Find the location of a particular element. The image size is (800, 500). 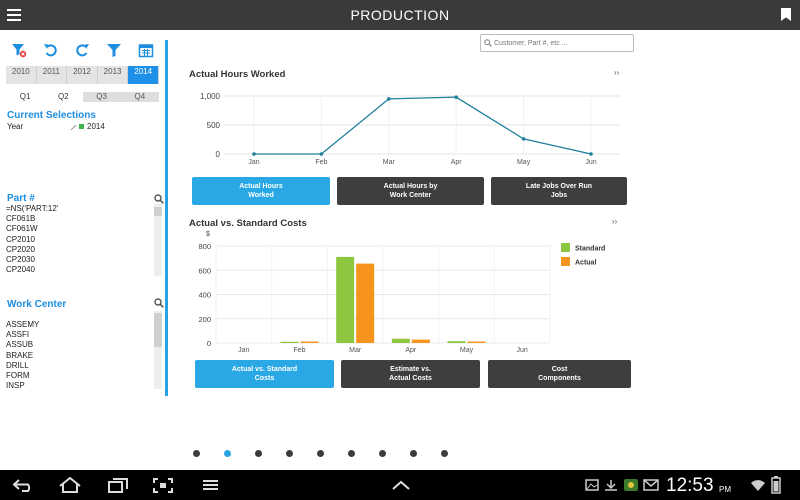

list-item: ASSUB is located at coordinates (20, 345).